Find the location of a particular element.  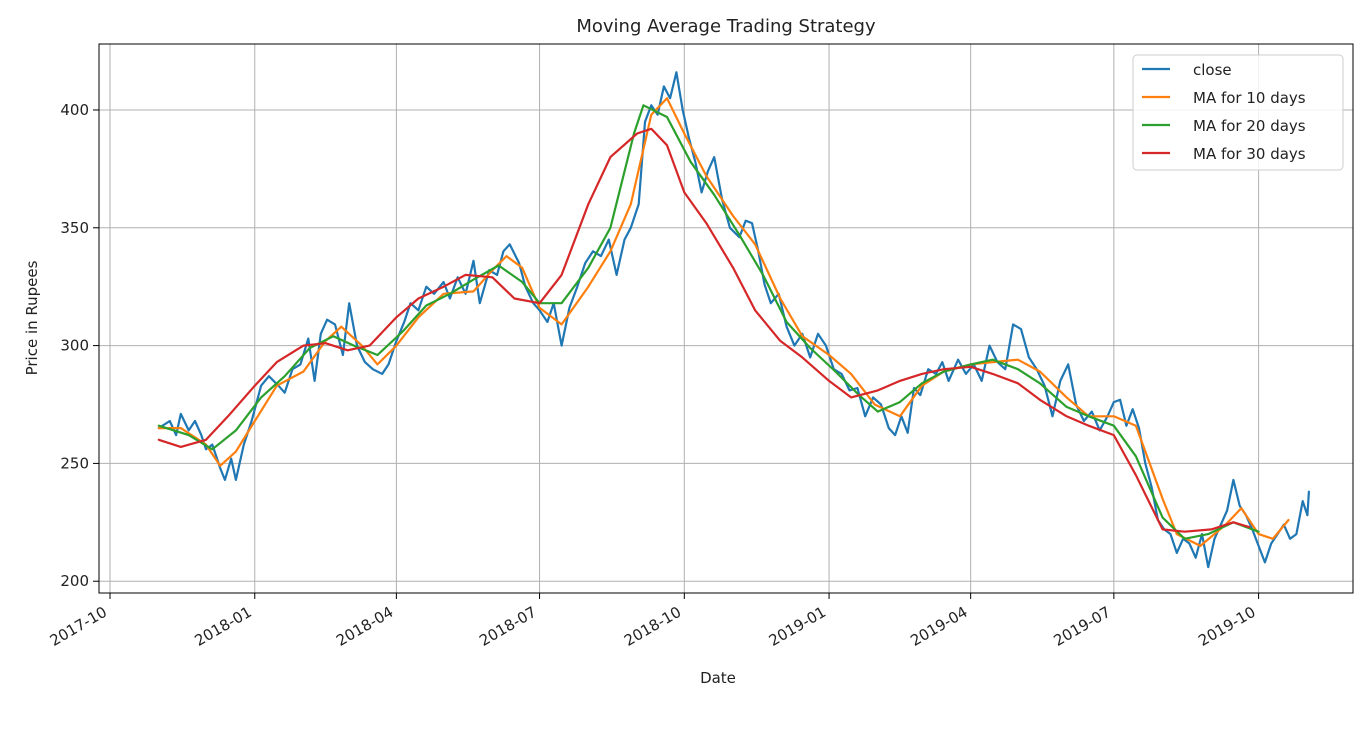

y-tick-label: 250 is located at coordinates (74, 463).